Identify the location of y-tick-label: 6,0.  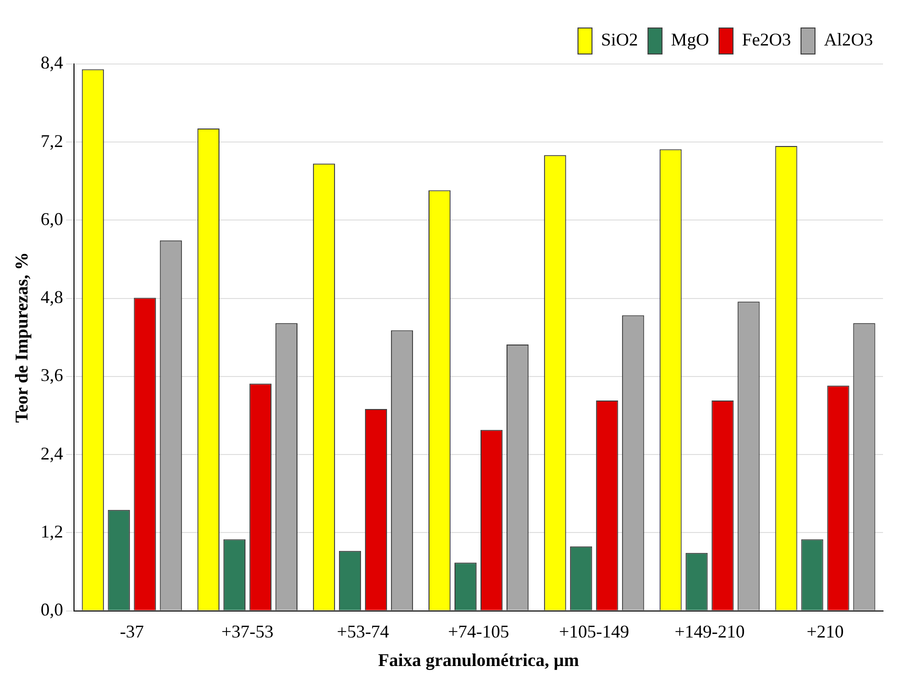
(52, 218).